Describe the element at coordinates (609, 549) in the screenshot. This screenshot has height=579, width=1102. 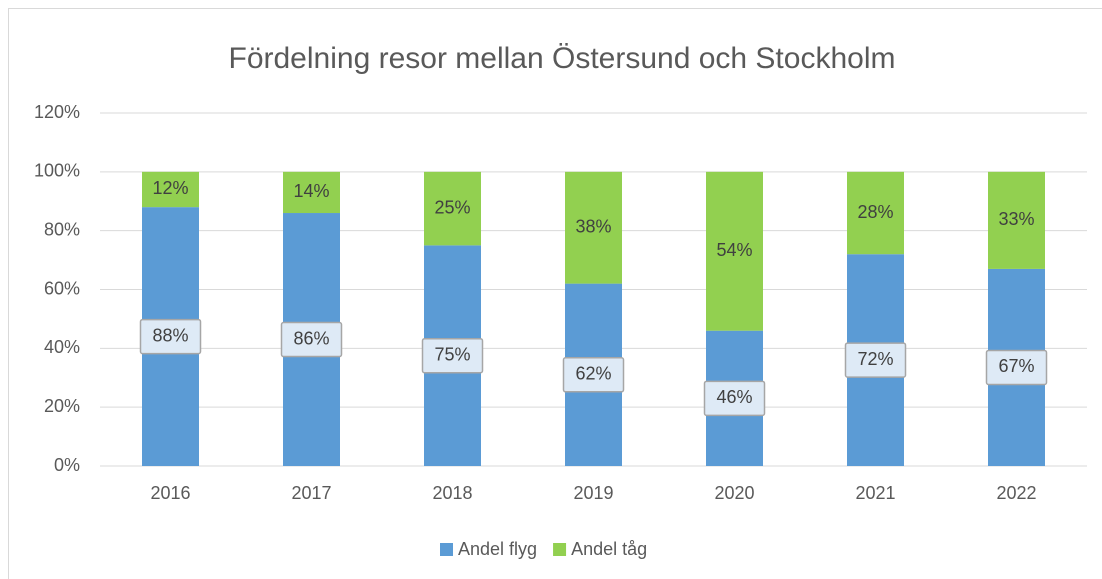
I see `legend-label: Andel tåg` at that location.